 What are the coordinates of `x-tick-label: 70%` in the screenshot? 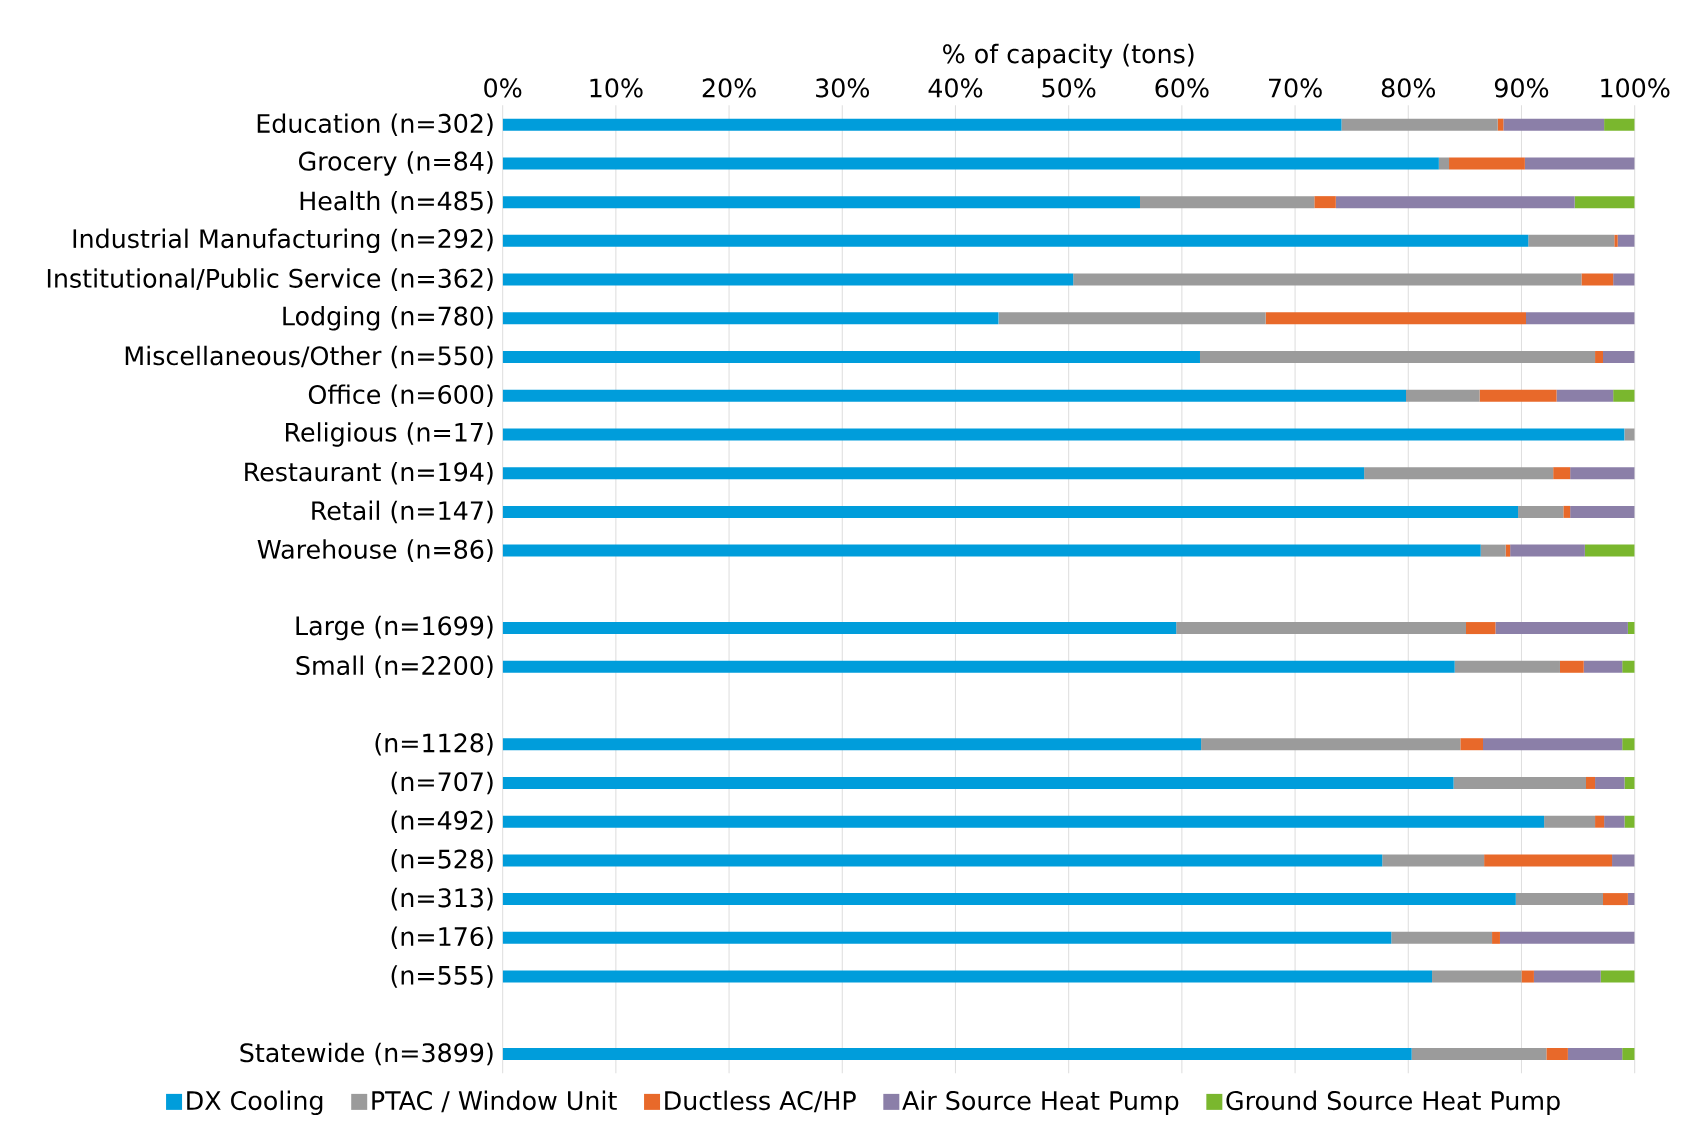 It's located at (1295, 88).